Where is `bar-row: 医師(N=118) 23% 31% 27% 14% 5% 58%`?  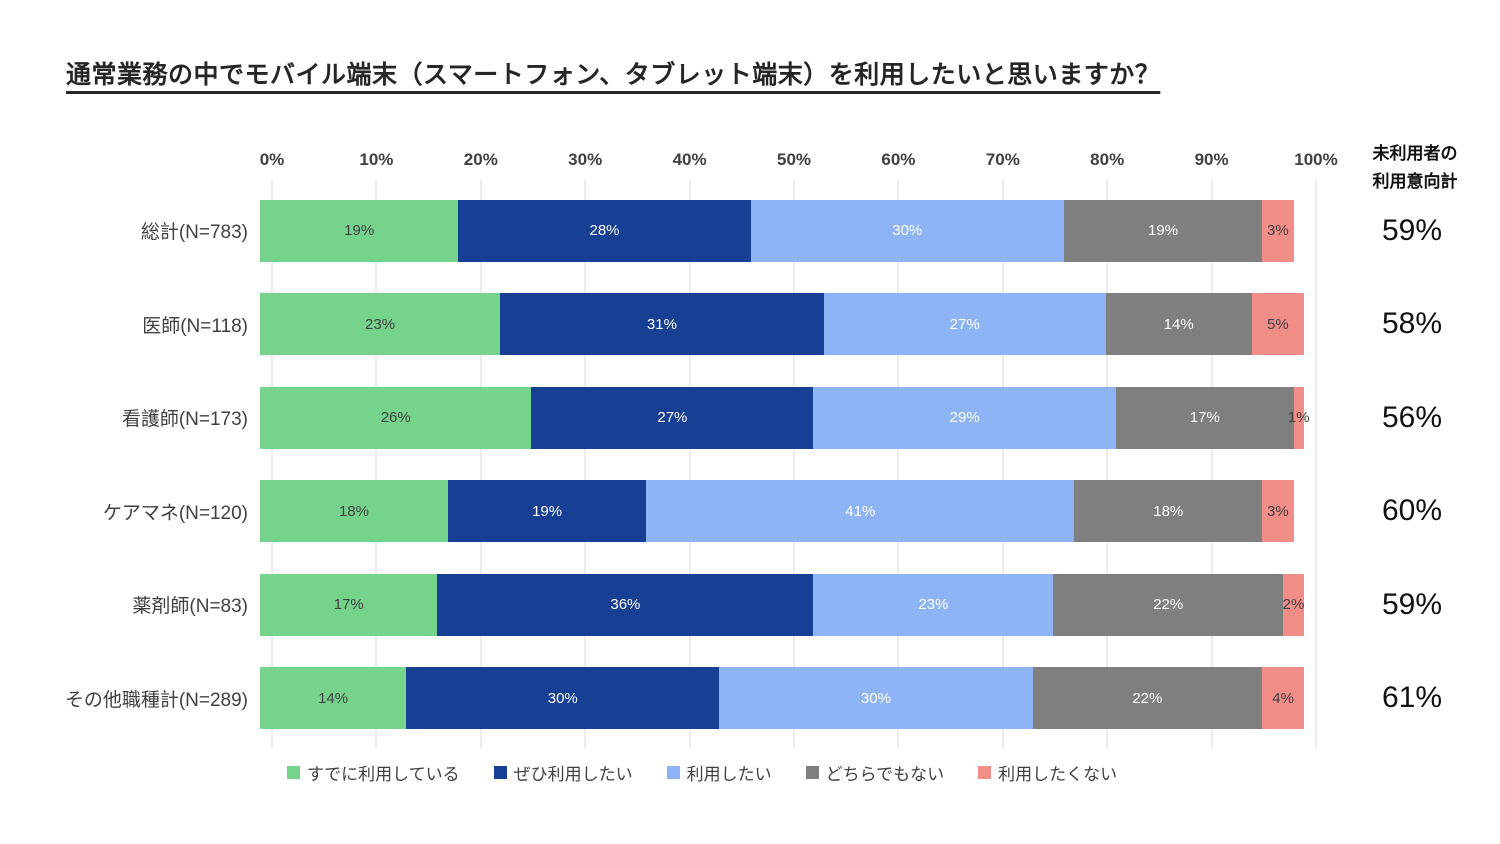 bar-row: 医師(N=118) 23% 31% 27% 14% 5% 58% is located at coordinates (750, 325).